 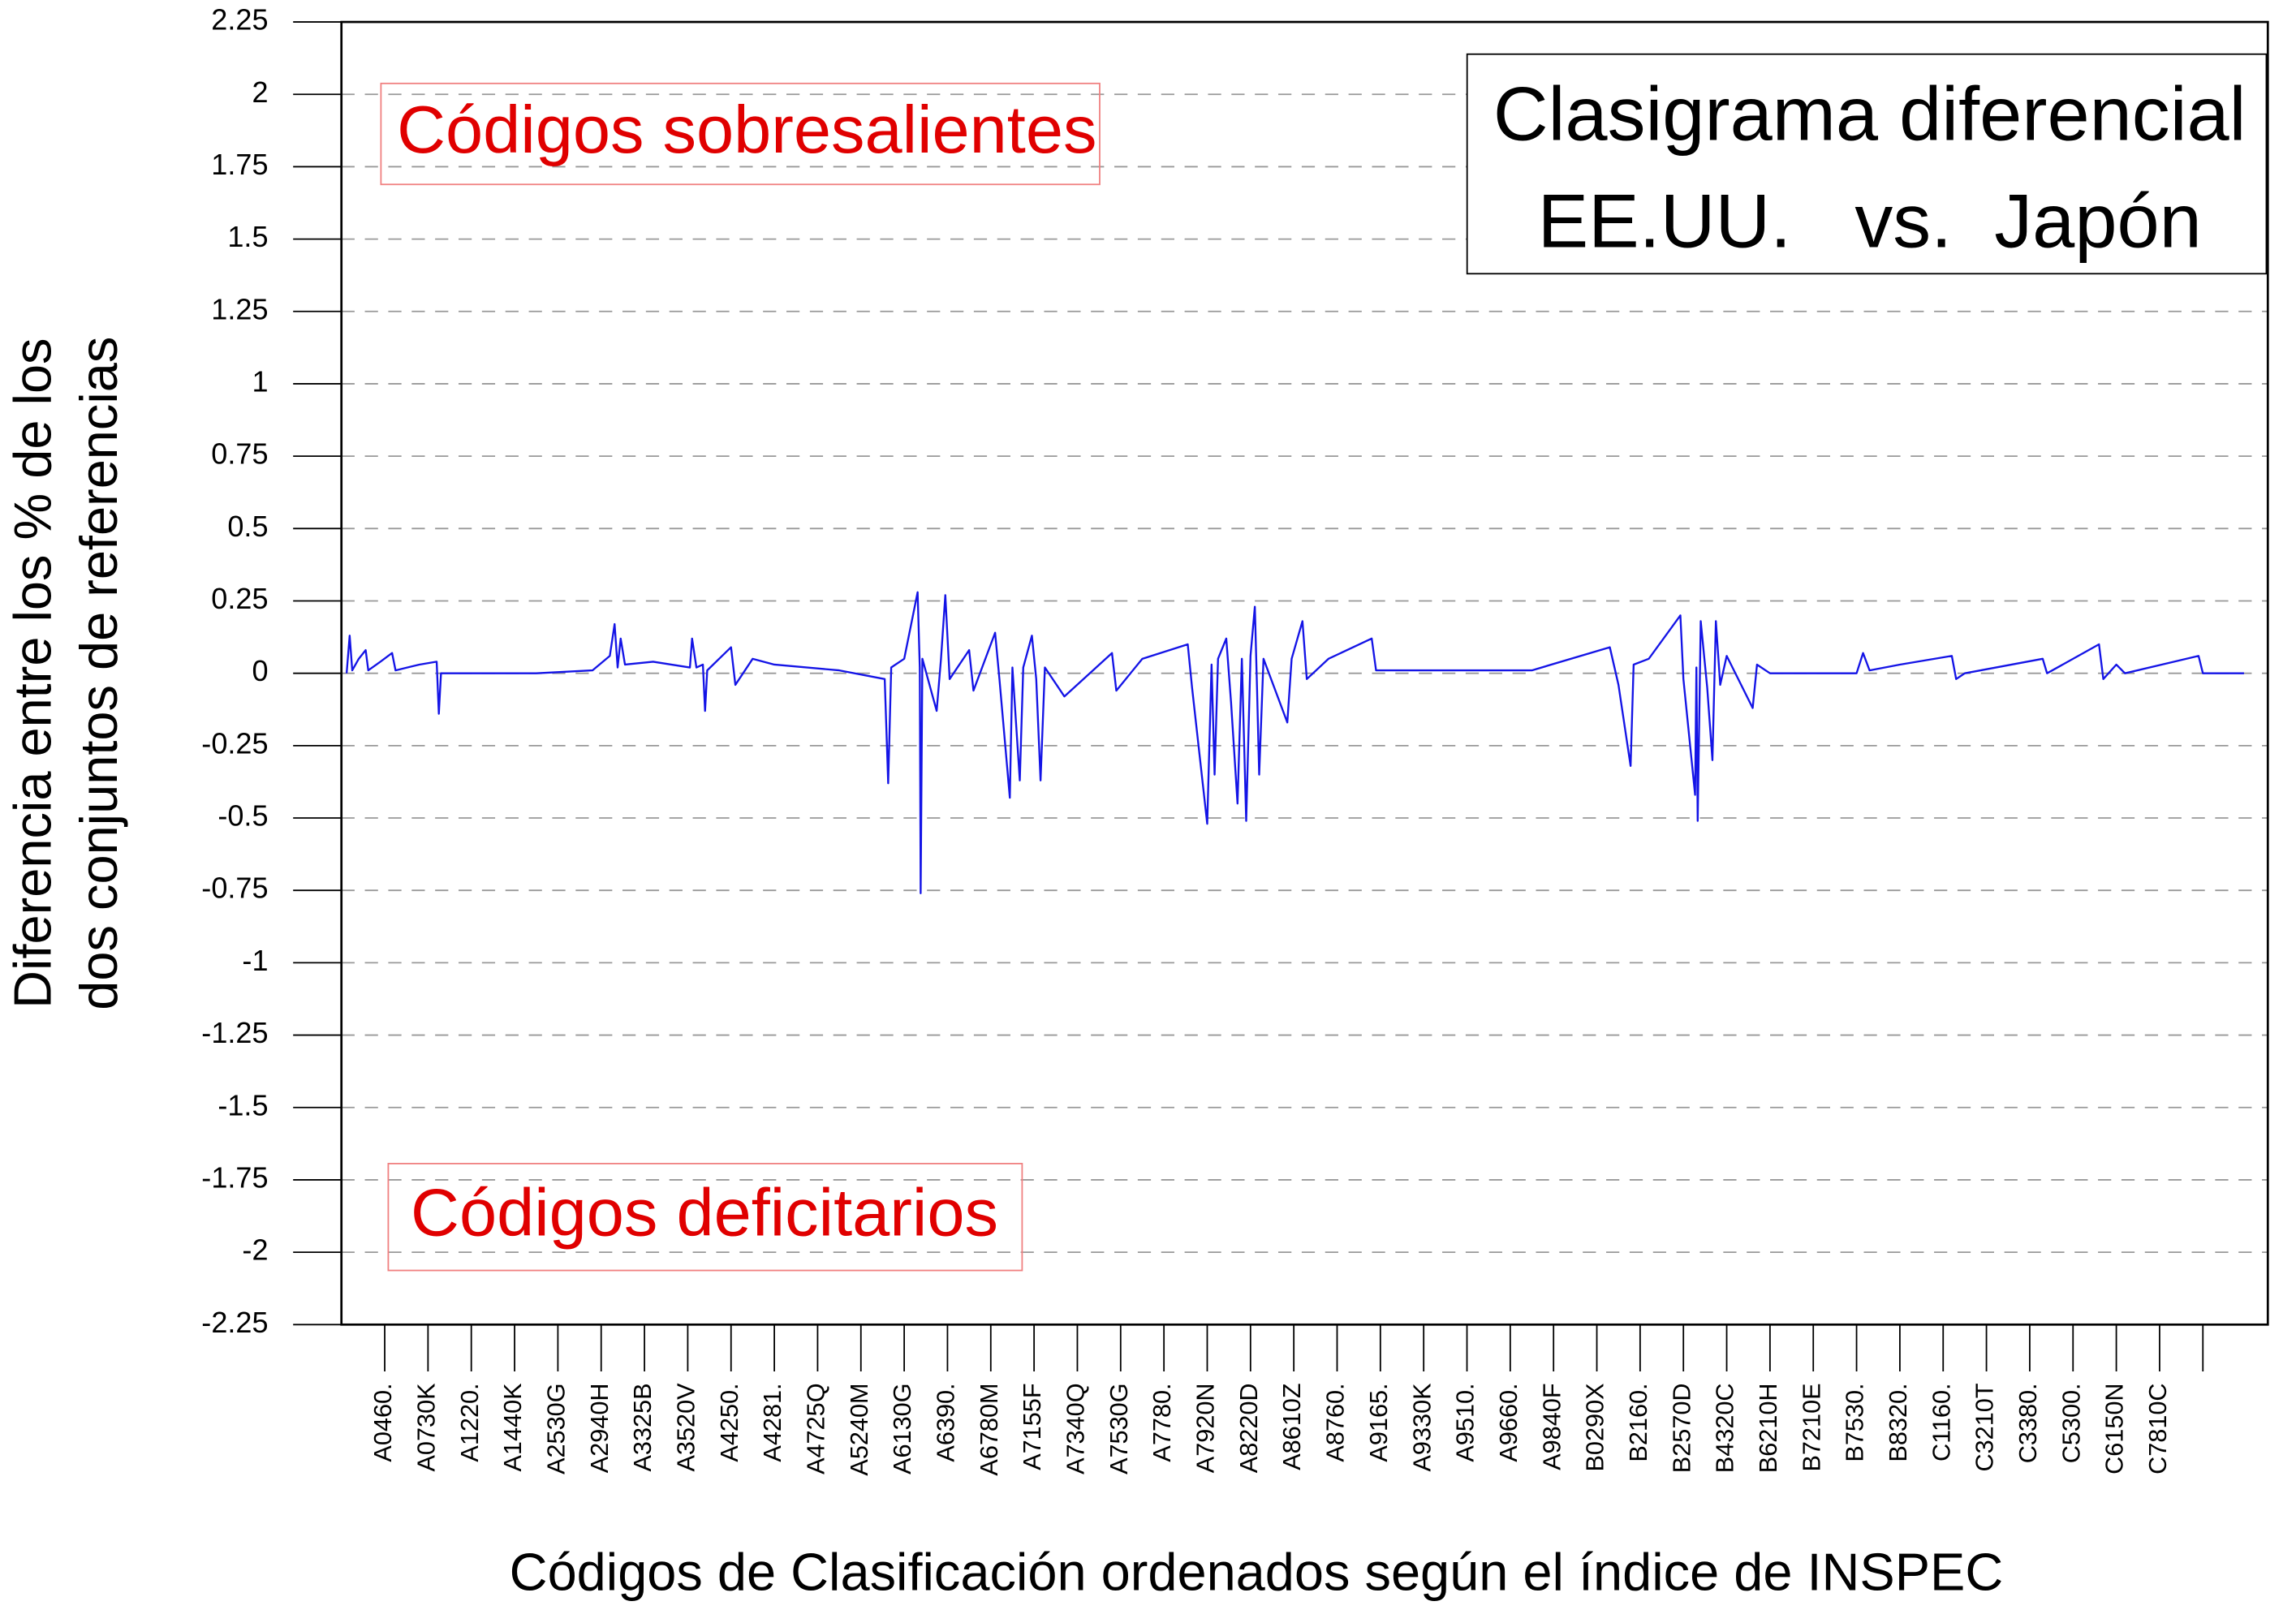 What do you see at coordinates (556, 1428) in the screenshot?
I see `x-tick-label: A2530G` at bounding box center [556, 1428].